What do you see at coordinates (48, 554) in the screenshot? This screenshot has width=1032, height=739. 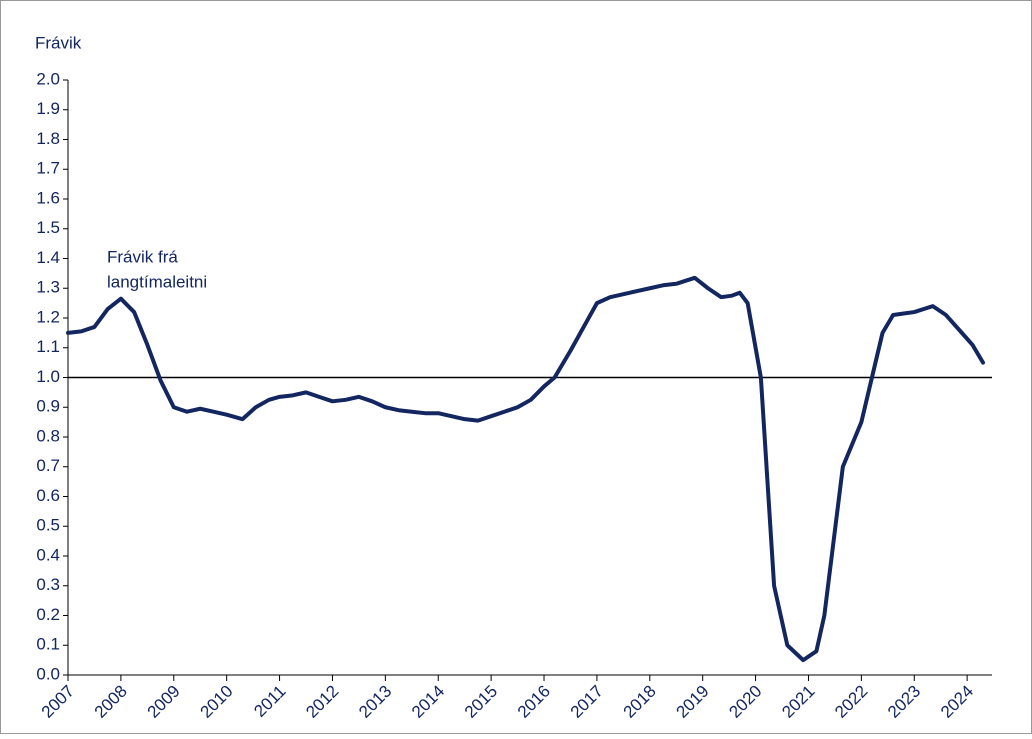 I see `y-tick-label: 0.4` at bounding box center [48, 554].